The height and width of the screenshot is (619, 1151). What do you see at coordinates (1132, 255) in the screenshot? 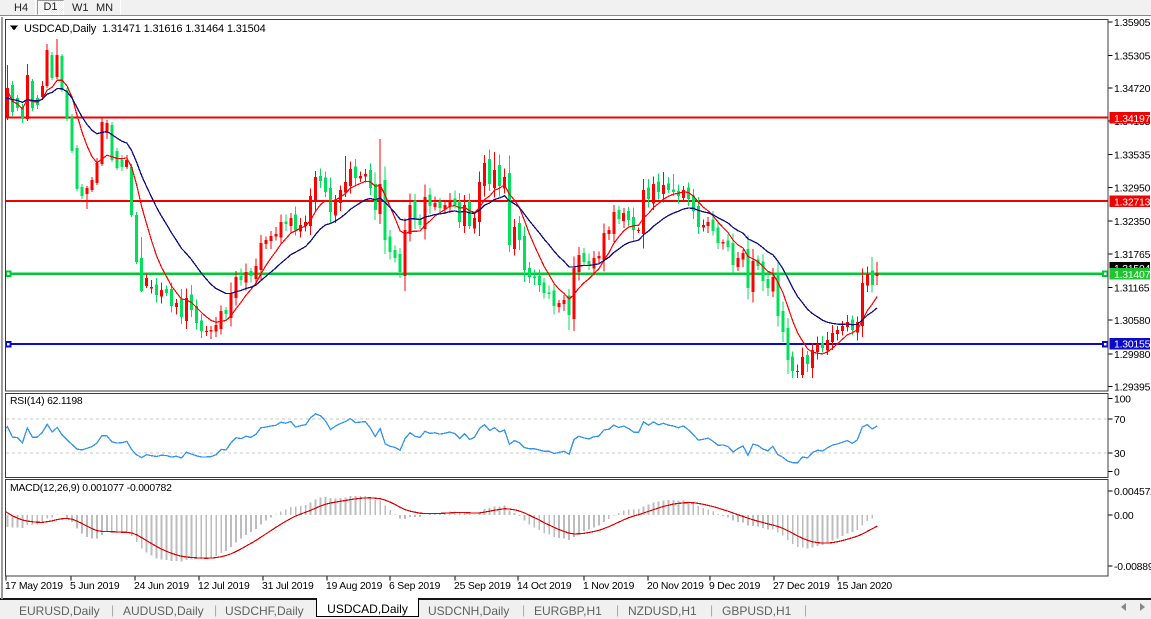
I see `svg-text: 1.31765` at bounding box center [1132, 255].